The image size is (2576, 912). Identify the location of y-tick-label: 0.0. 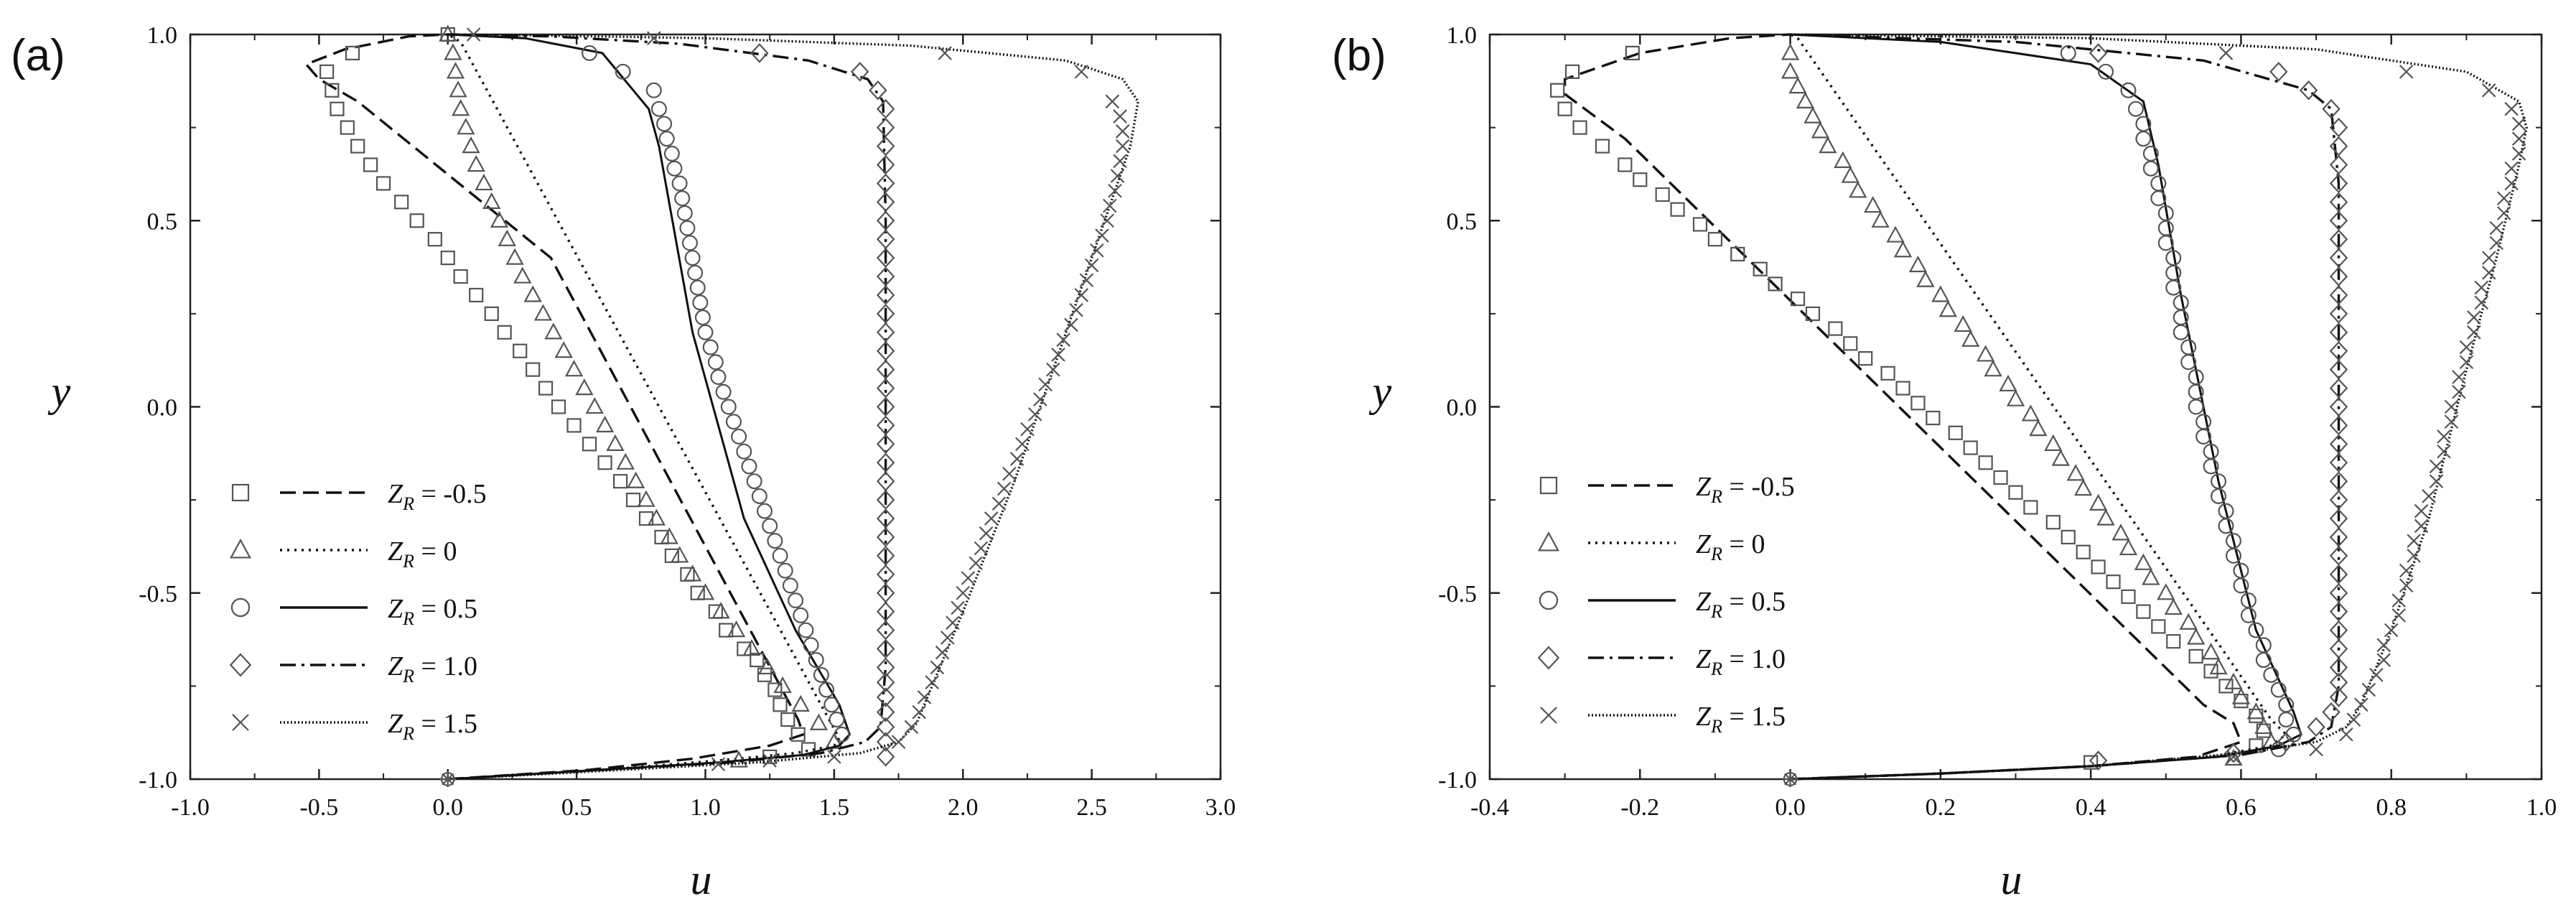
(162, 409).